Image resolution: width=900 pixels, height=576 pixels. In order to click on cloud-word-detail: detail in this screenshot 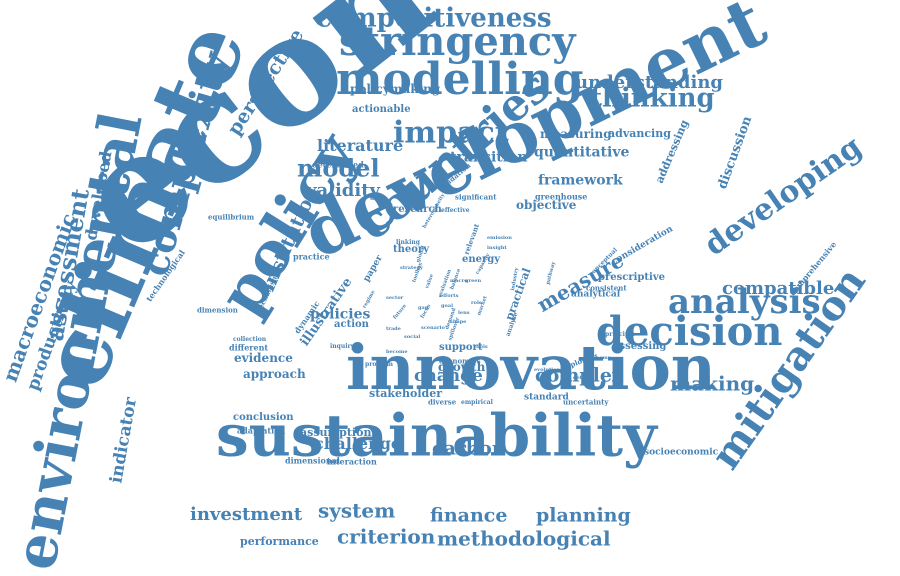, I will do `click(581, 377)`.